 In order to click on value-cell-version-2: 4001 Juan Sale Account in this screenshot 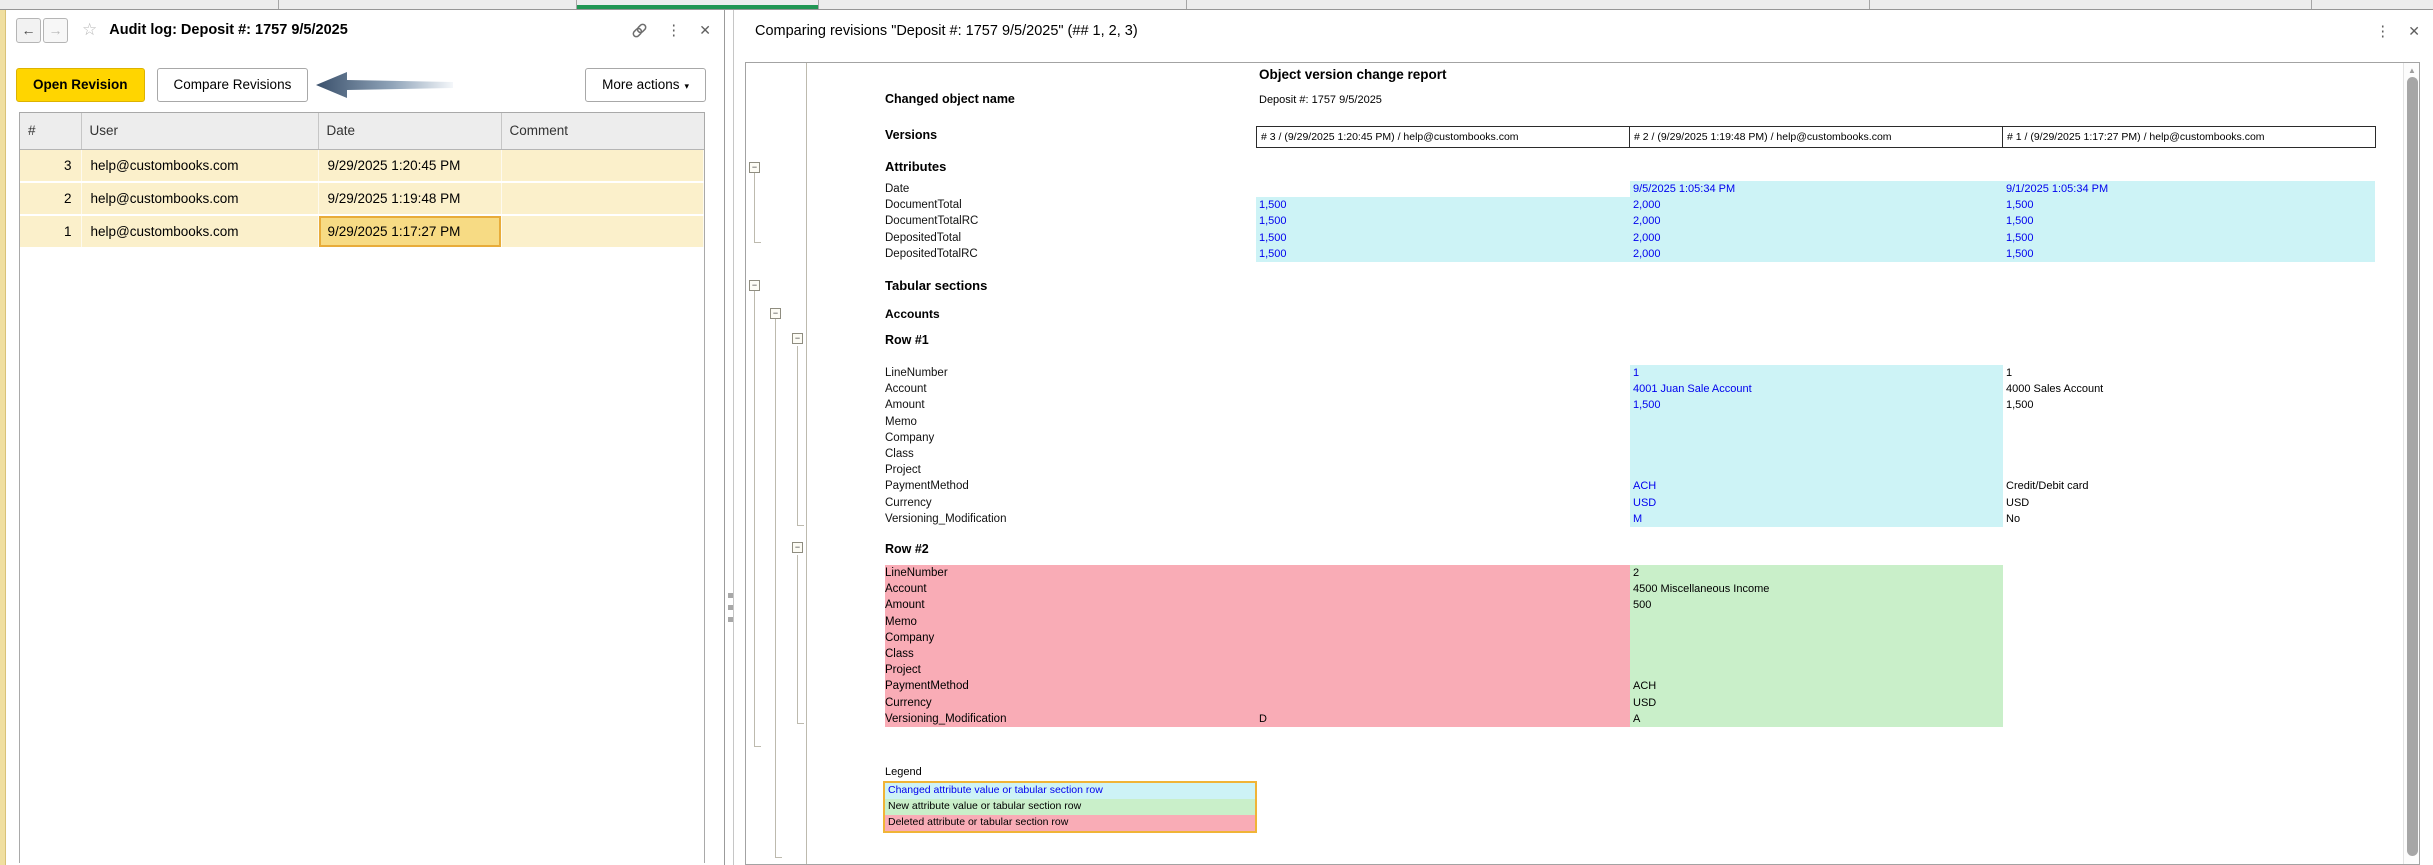, I will do `click(1816, 389)`.